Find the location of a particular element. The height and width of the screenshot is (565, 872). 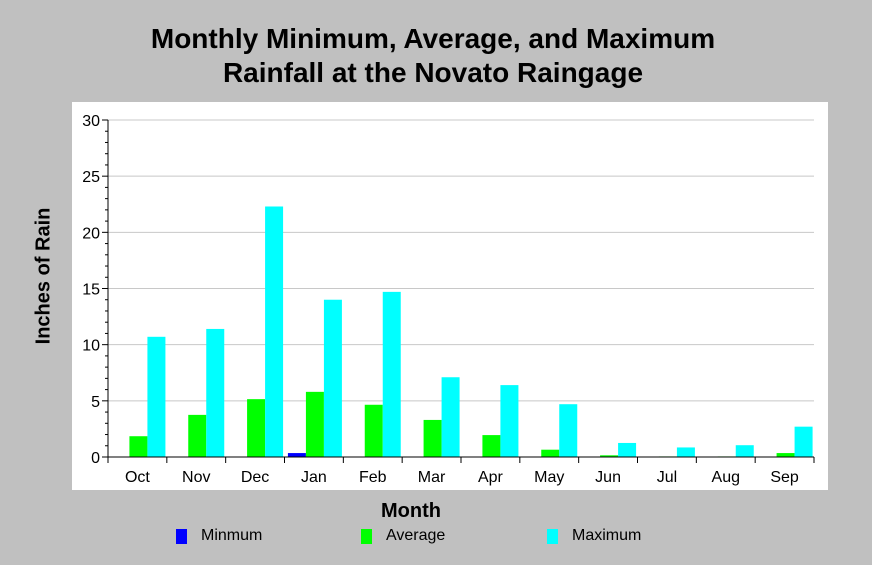

legend-item-maximum: Maximum is located at coordinates (594, 536).